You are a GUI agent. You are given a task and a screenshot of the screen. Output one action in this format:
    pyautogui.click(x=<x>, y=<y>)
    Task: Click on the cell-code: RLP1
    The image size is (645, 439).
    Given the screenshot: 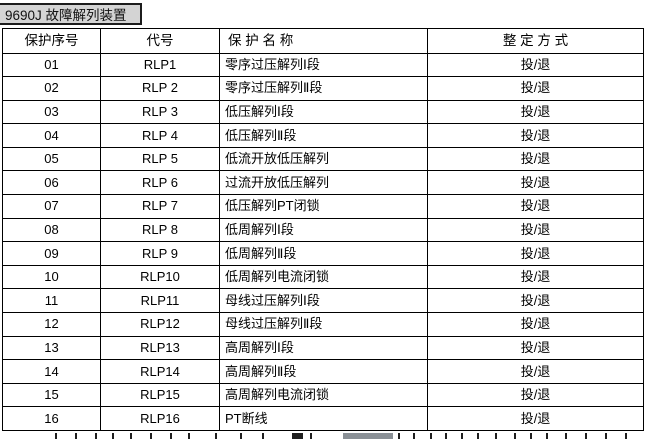 What is the action you would take?
    pyautogui.click(x=160, y=65)
    